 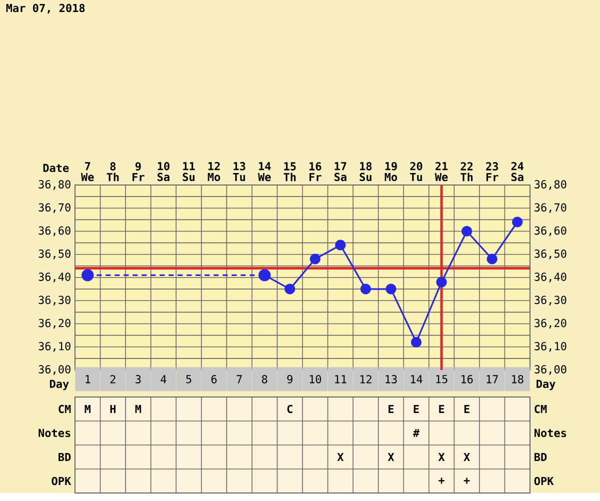 I want to click on y2-tick-label: 36,40, so click(x=550, y=277).